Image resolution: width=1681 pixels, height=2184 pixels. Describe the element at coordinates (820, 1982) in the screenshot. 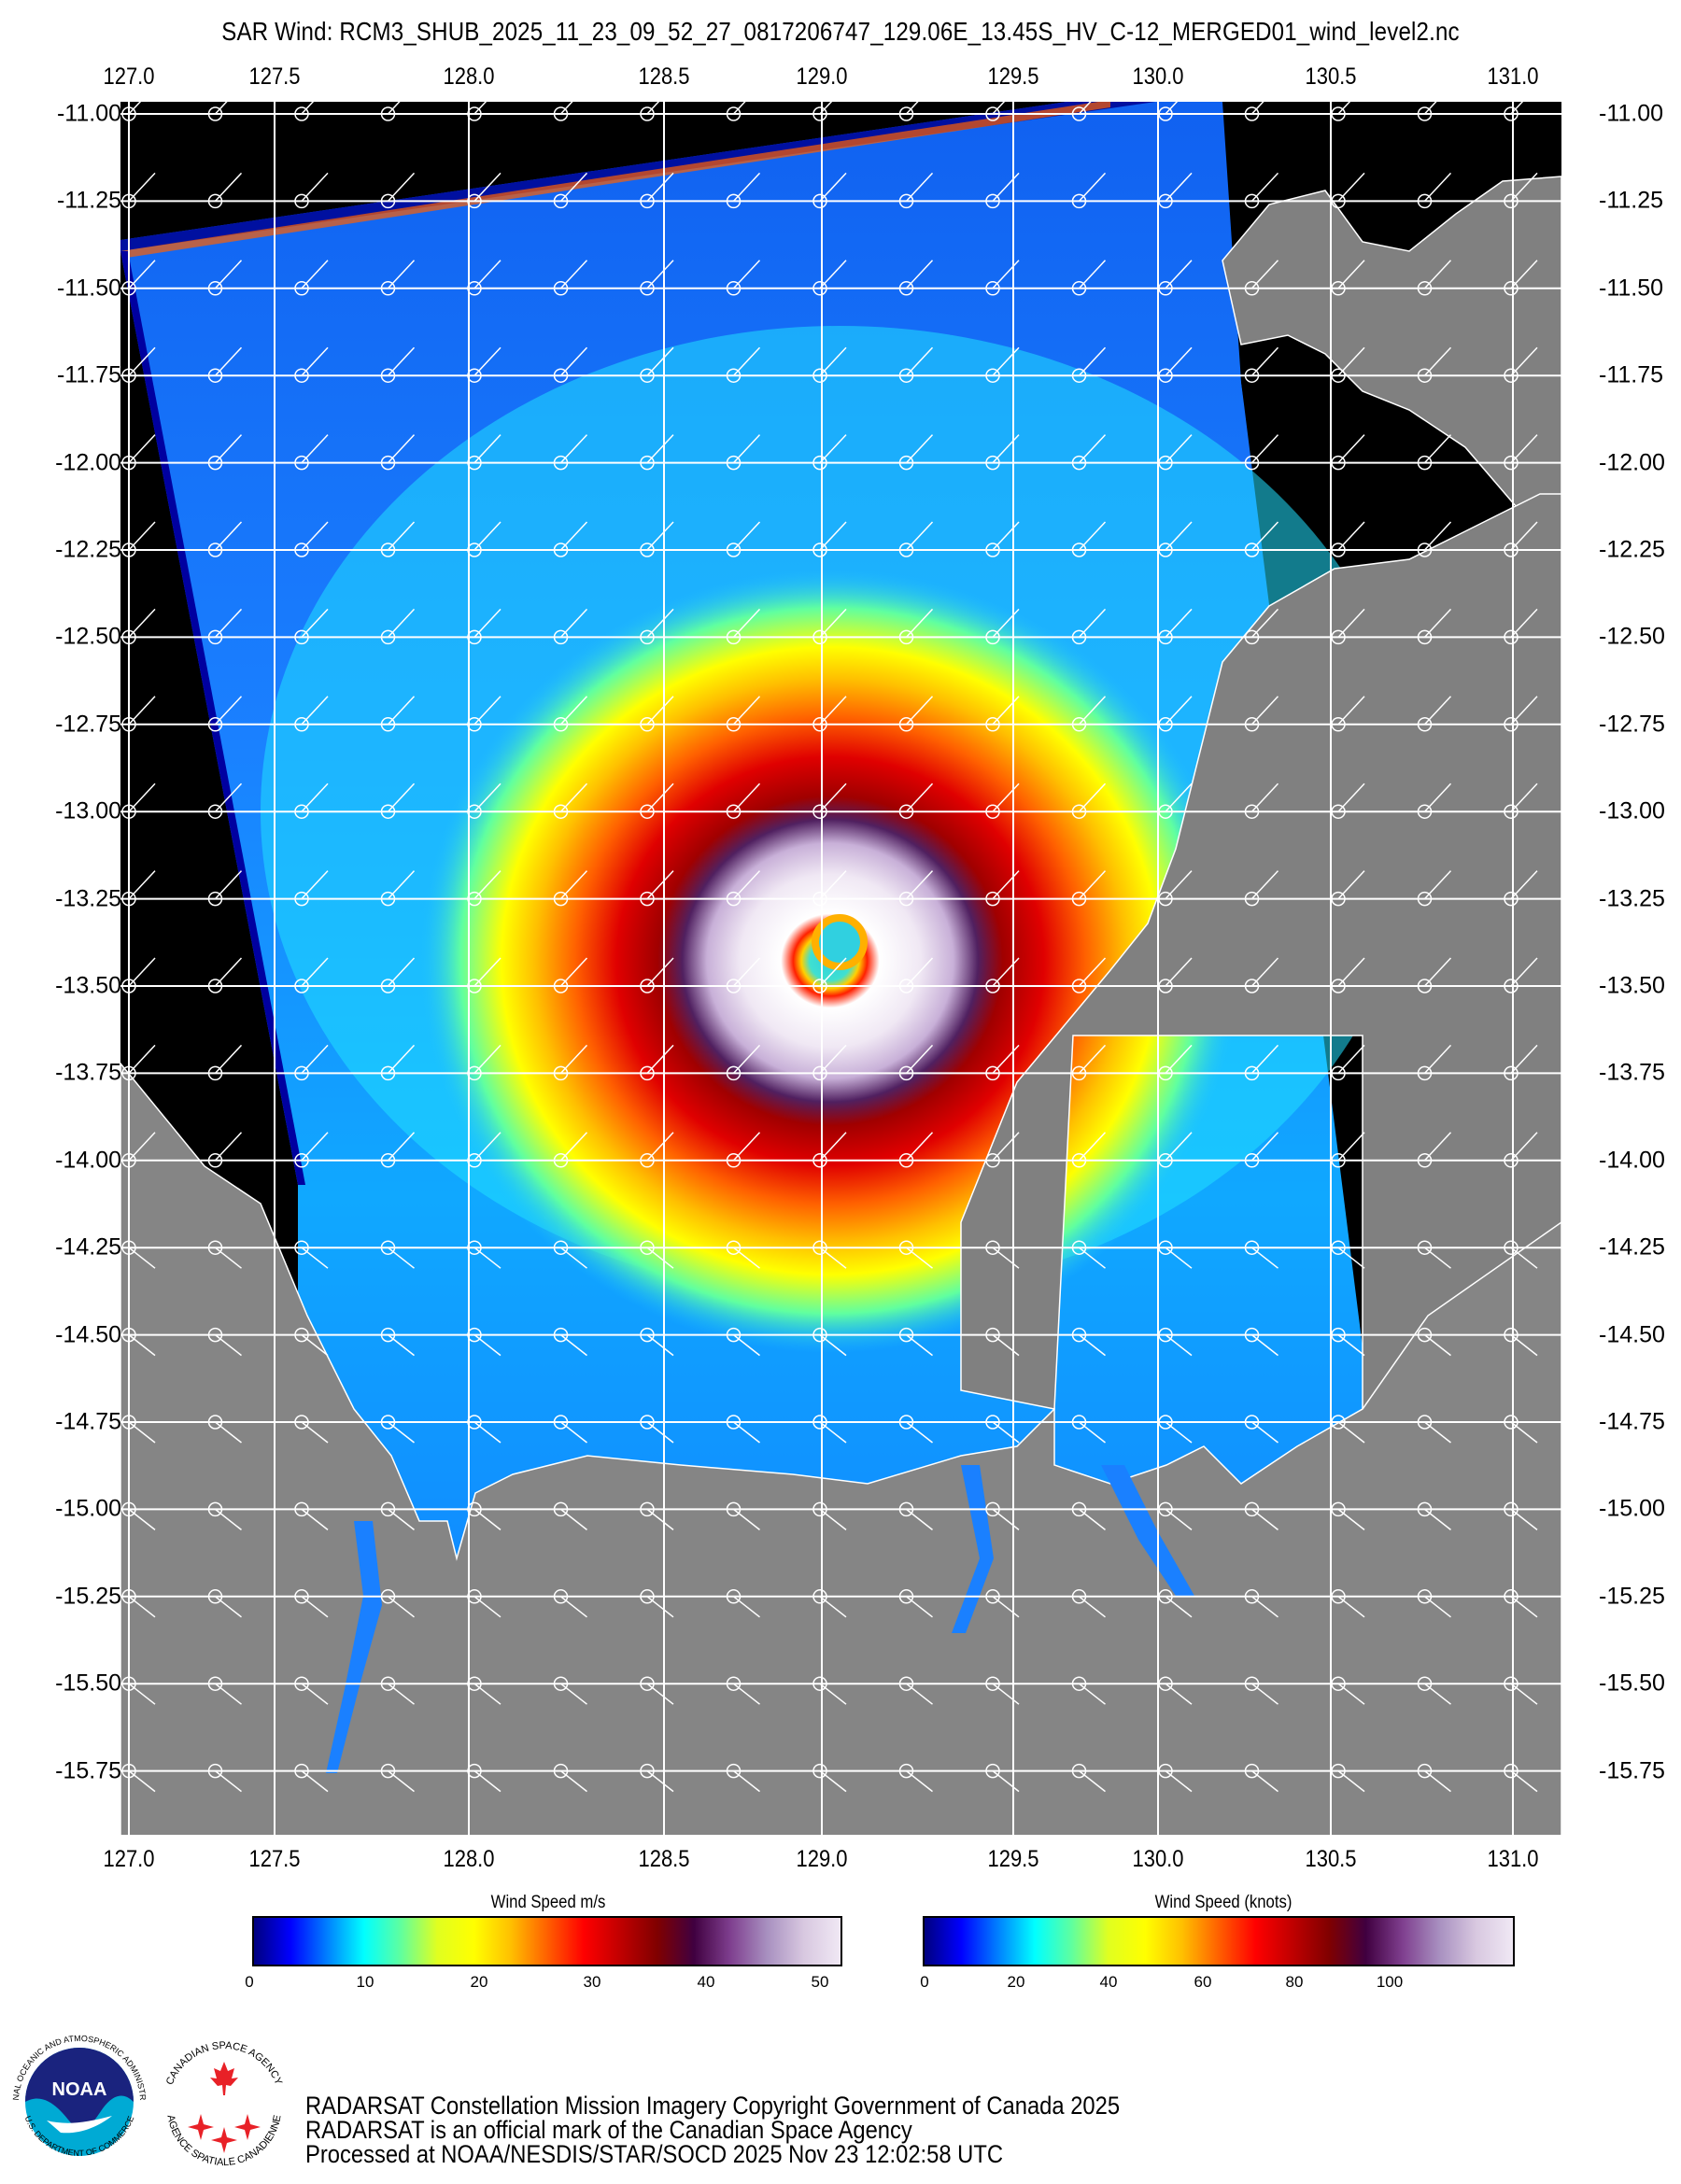

I see `legend-ms-tick: 50` at that location.